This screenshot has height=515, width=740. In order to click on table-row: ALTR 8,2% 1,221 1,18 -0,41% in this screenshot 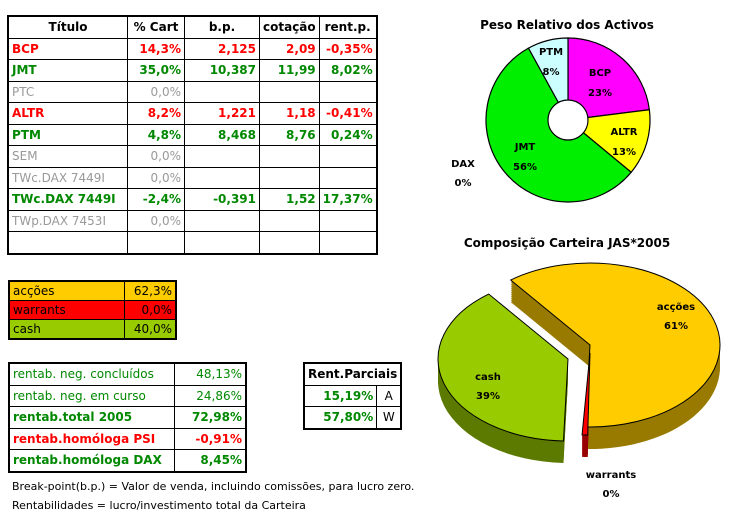, I will do `click(192, 113)`.